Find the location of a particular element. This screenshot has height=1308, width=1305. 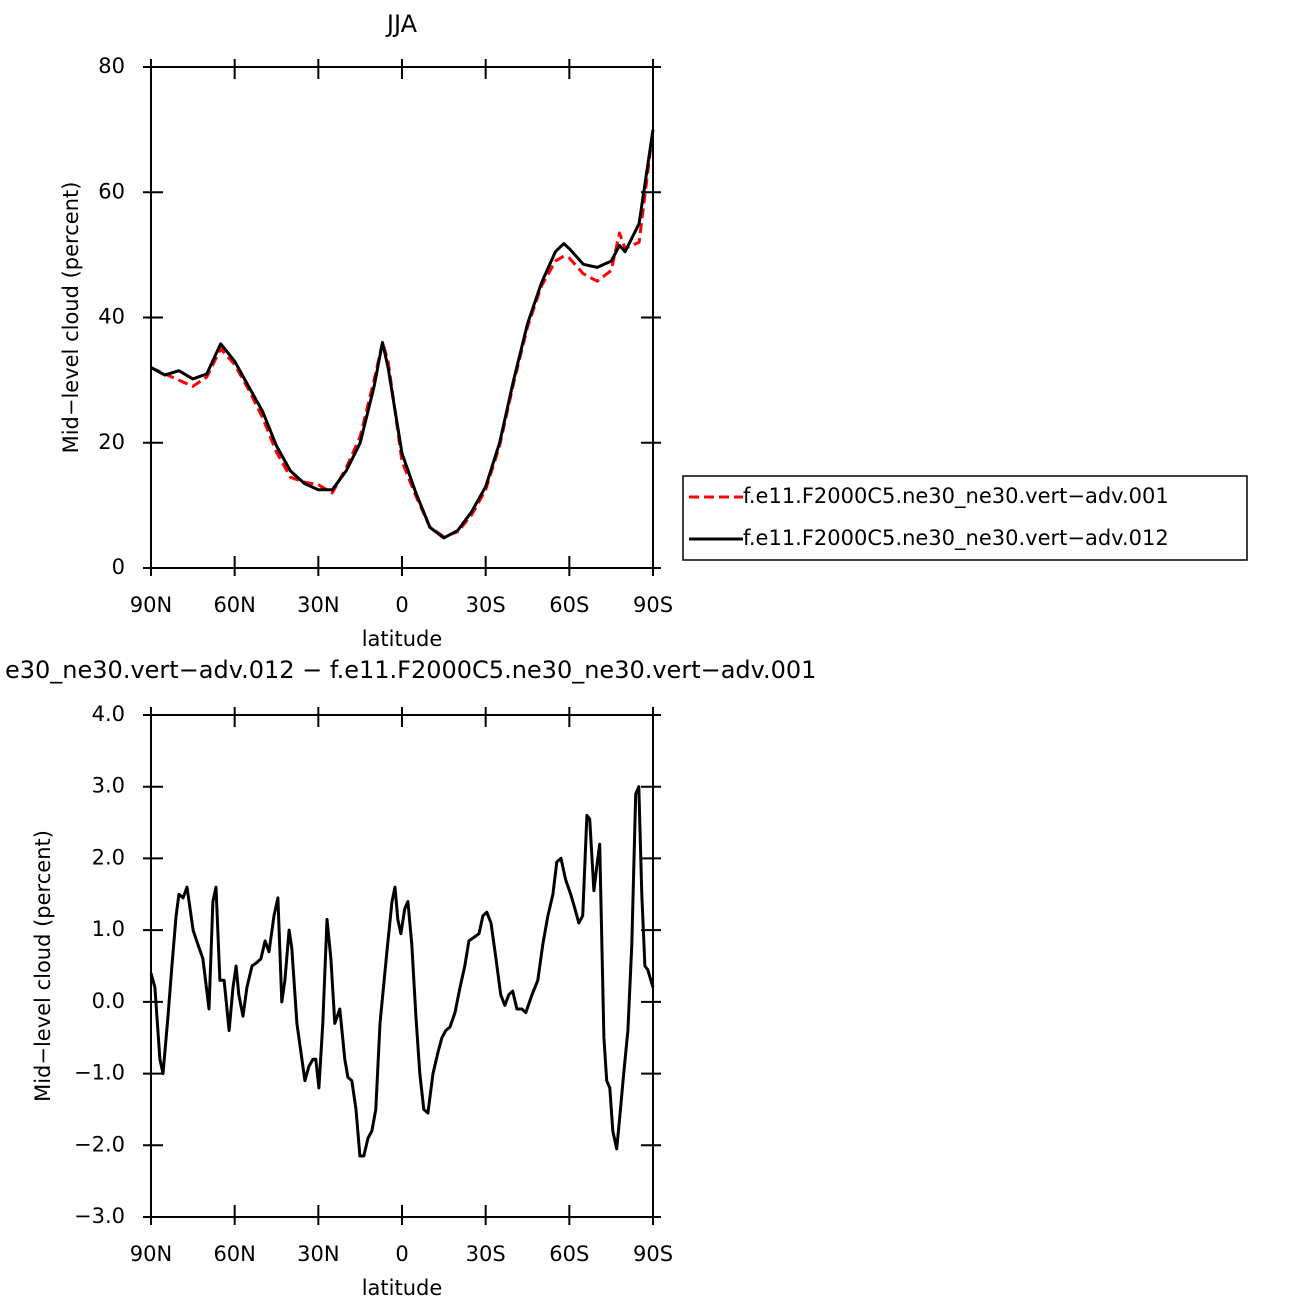

y-tick-label: 2.0 is located at coordinates (108, 857).